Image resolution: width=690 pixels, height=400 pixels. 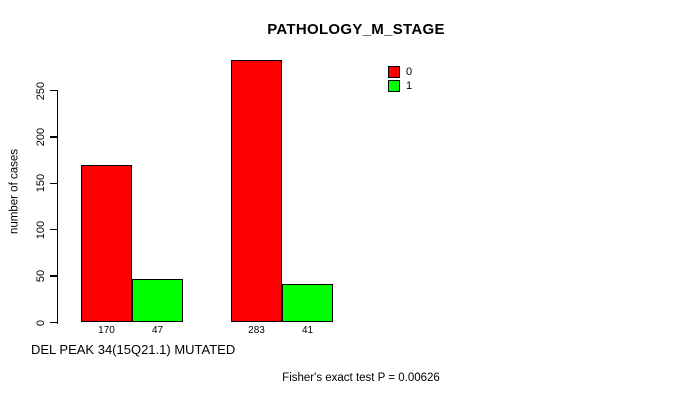 What do you see at coordinates (409, 71) in the screenshot?
I see `legend-label: 0` at bounding box center [409, 71].